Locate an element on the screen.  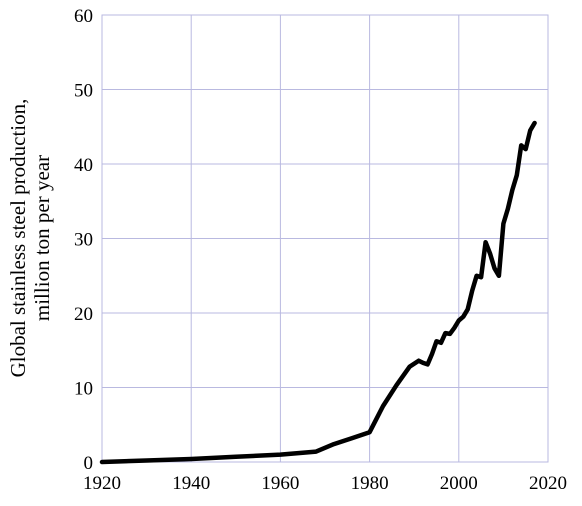
y-tick-label: 0 is located at coordinates (89, 463).